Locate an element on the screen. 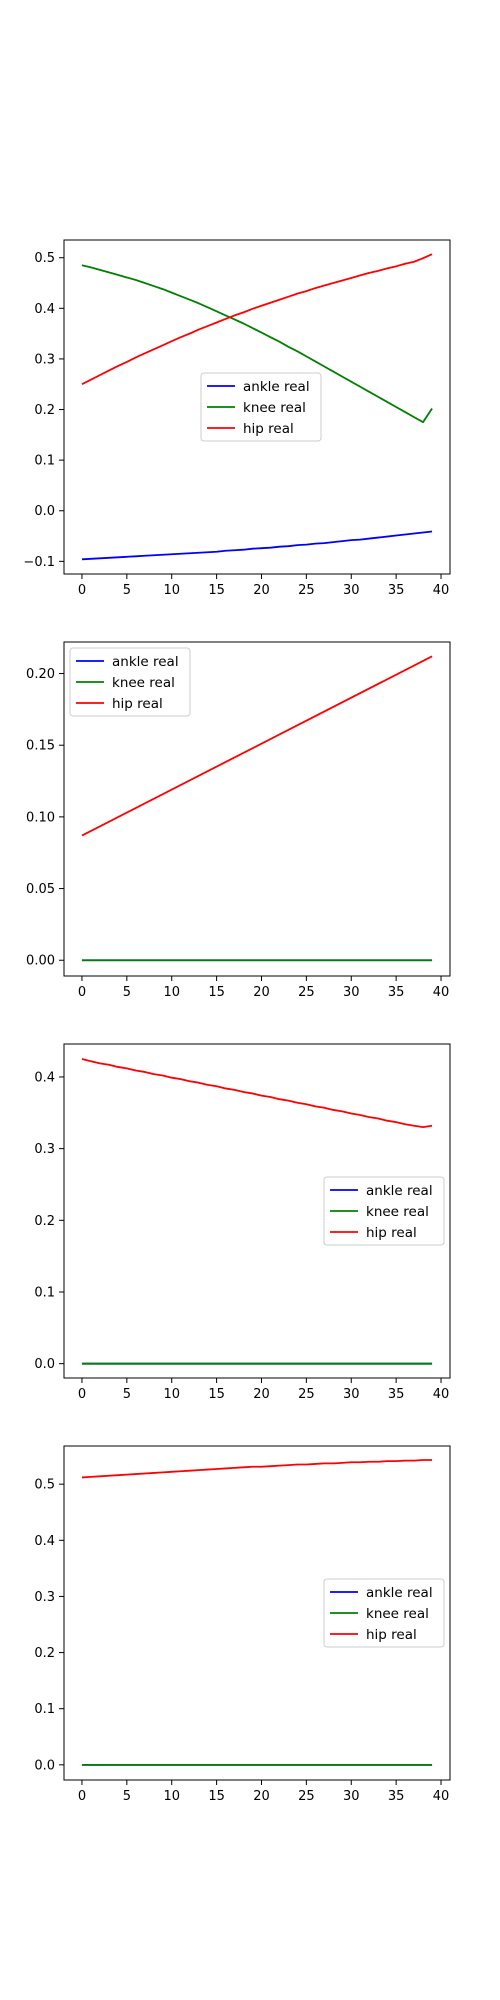 The height and width of the screenshot is (2000, 500). y-tick-label: 0.10 is located at coordinates (40, 817).